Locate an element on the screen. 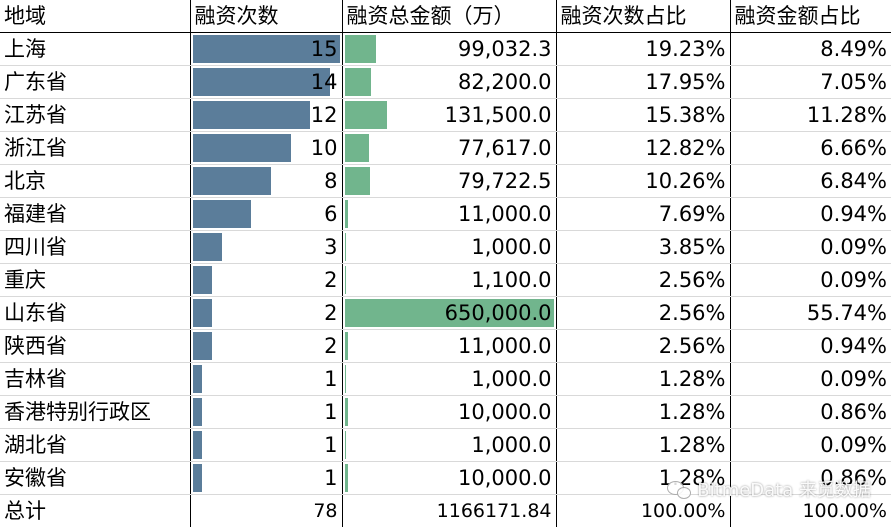  amount-cell: 99,032.3 is located at coordinates (449, 49).